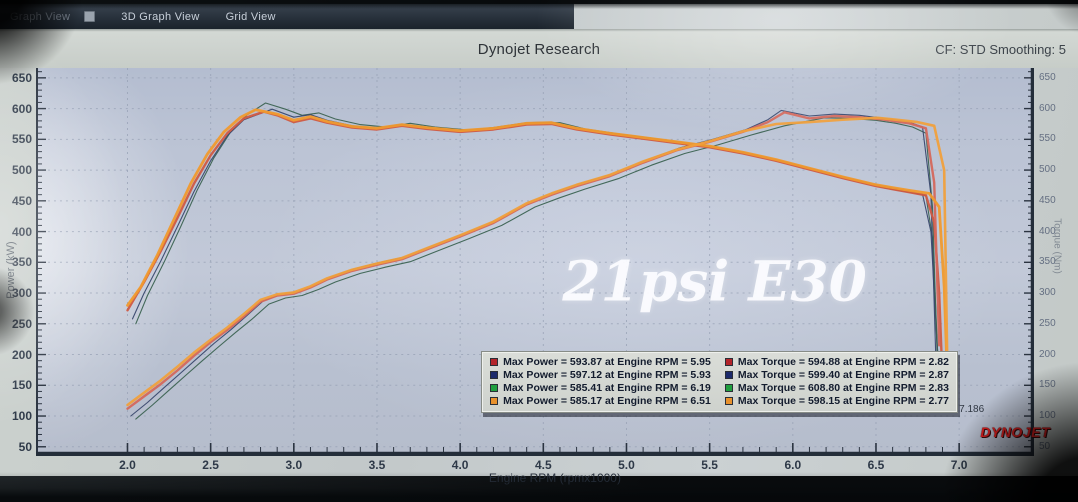 The width and height of the screenshot is (1078, 502). What do you see at coordinates (543, 465) in the screenshot?
I see `x-tick-label: 4.5` at bounding box center [543, 465].